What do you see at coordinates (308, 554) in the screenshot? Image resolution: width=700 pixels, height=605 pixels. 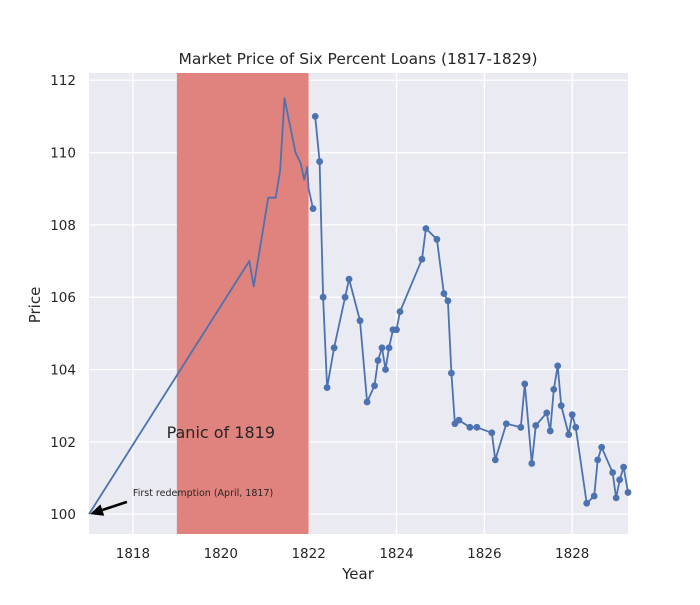 I see `x-tick-label: 1822` at bounding box center [308, 554].